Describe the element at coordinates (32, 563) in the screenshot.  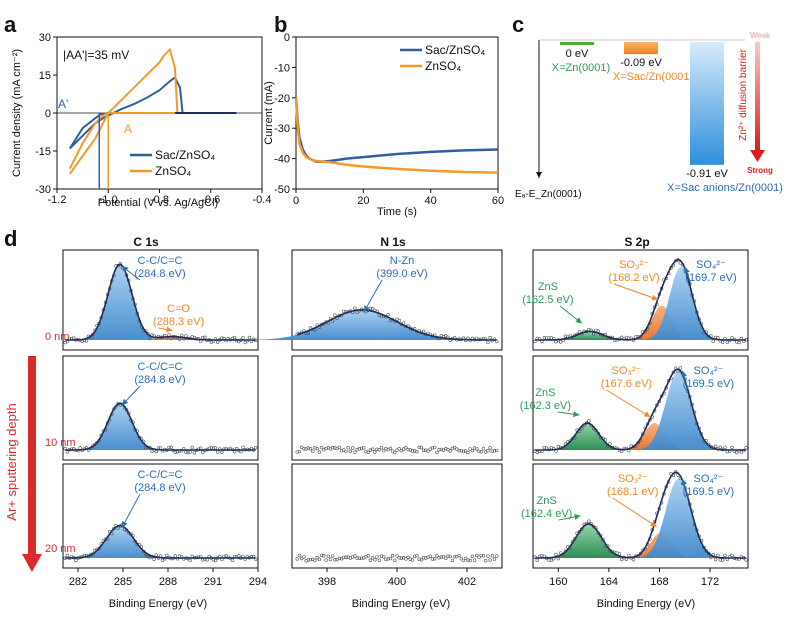
I see `depth-arrow-head` at that location.